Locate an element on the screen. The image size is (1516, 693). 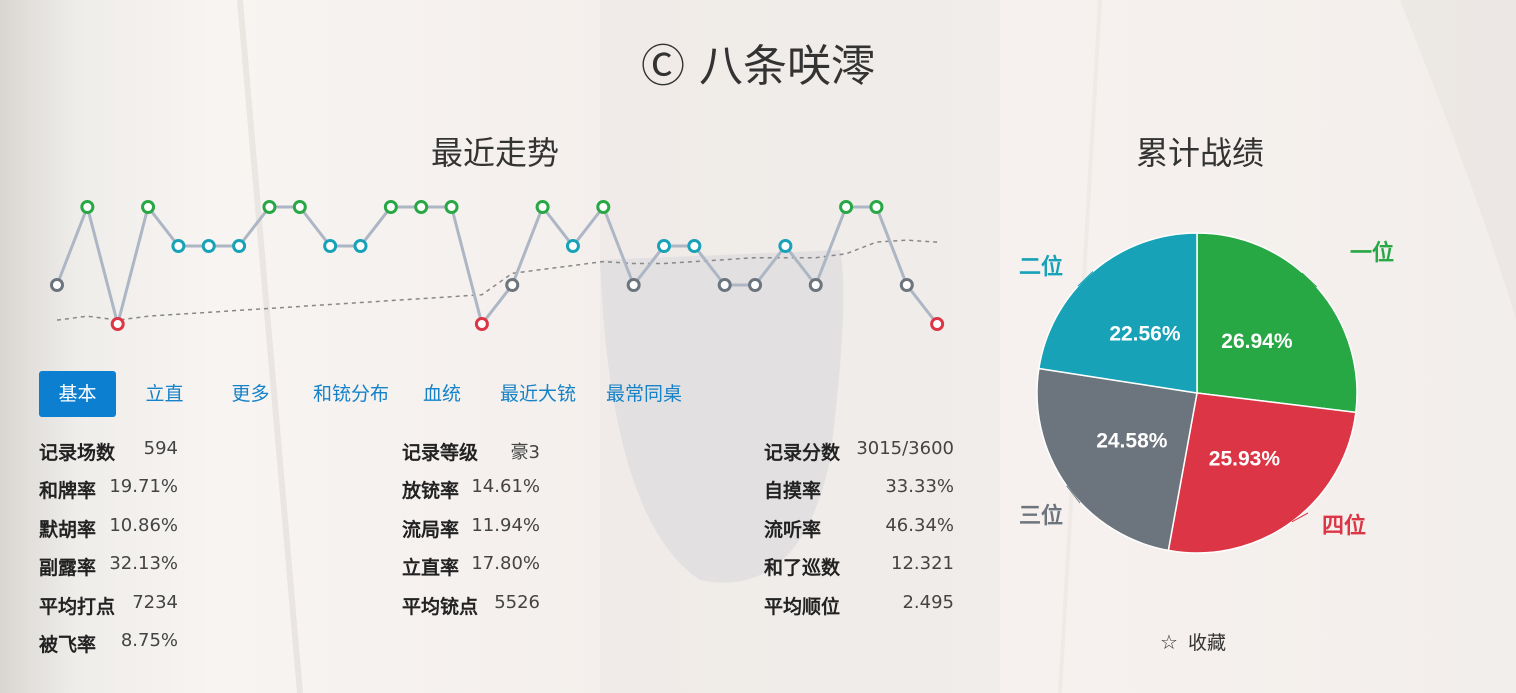
stat-label: 和了巡数 is located at coordinates (802, 568).